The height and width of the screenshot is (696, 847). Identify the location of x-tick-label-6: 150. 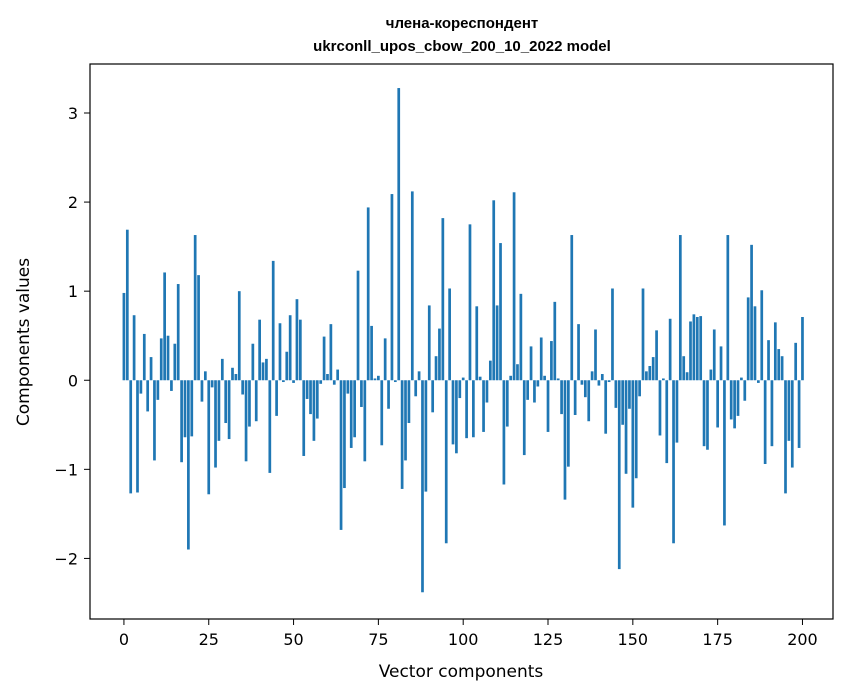
(633, 639).